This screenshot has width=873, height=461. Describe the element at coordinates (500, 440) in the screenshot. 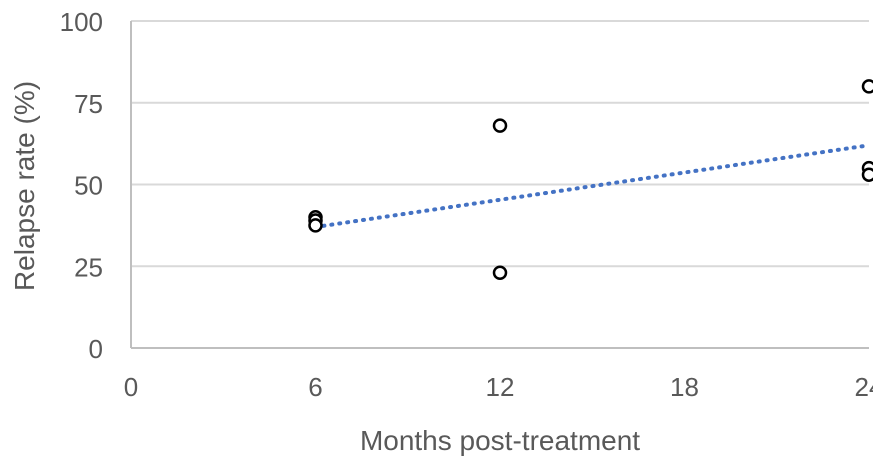

I see `x-axis-title: Months post-treatment` at that location.